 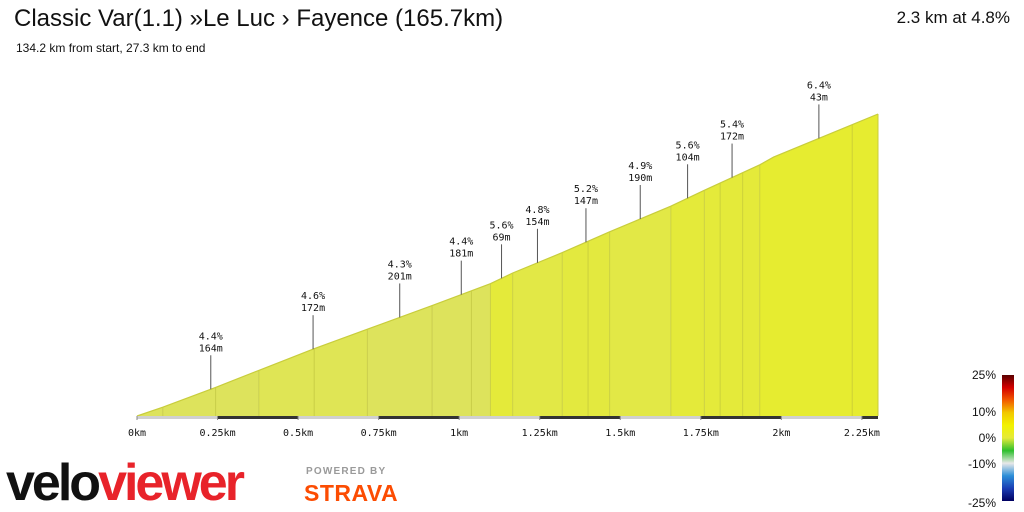 What do you see at coordinates (983, 375) in the screenshot?
I see `scale-label-25: 25%` at bounding box center [983, 375].